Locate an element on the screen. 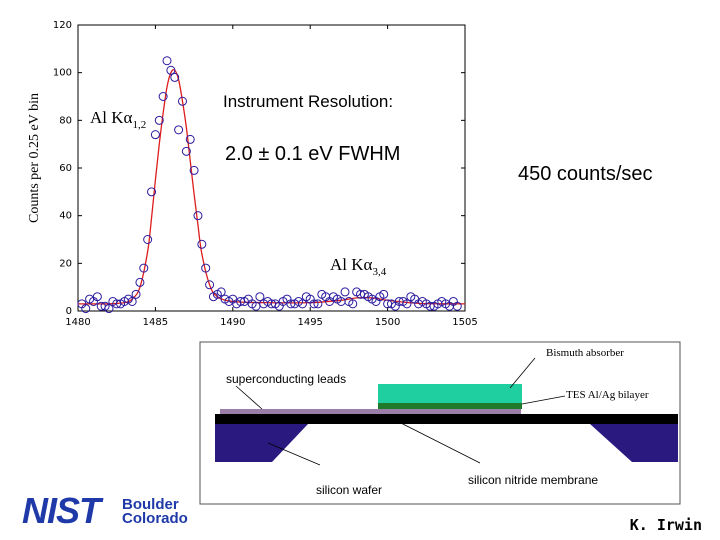 The height and width of the screenshot is (540, 720). annotation-count-rate: 450 counts/sec is located at coordinates (585, 174).